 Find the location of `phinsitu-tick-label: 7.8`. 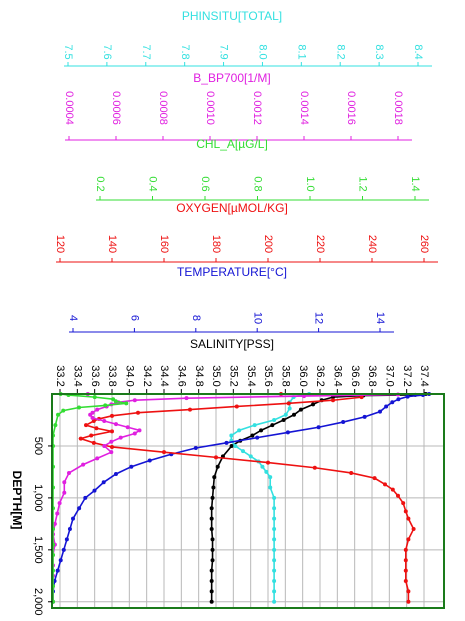

phinsitu-tick-label: 7.8 is located at coordinates (185, 51).